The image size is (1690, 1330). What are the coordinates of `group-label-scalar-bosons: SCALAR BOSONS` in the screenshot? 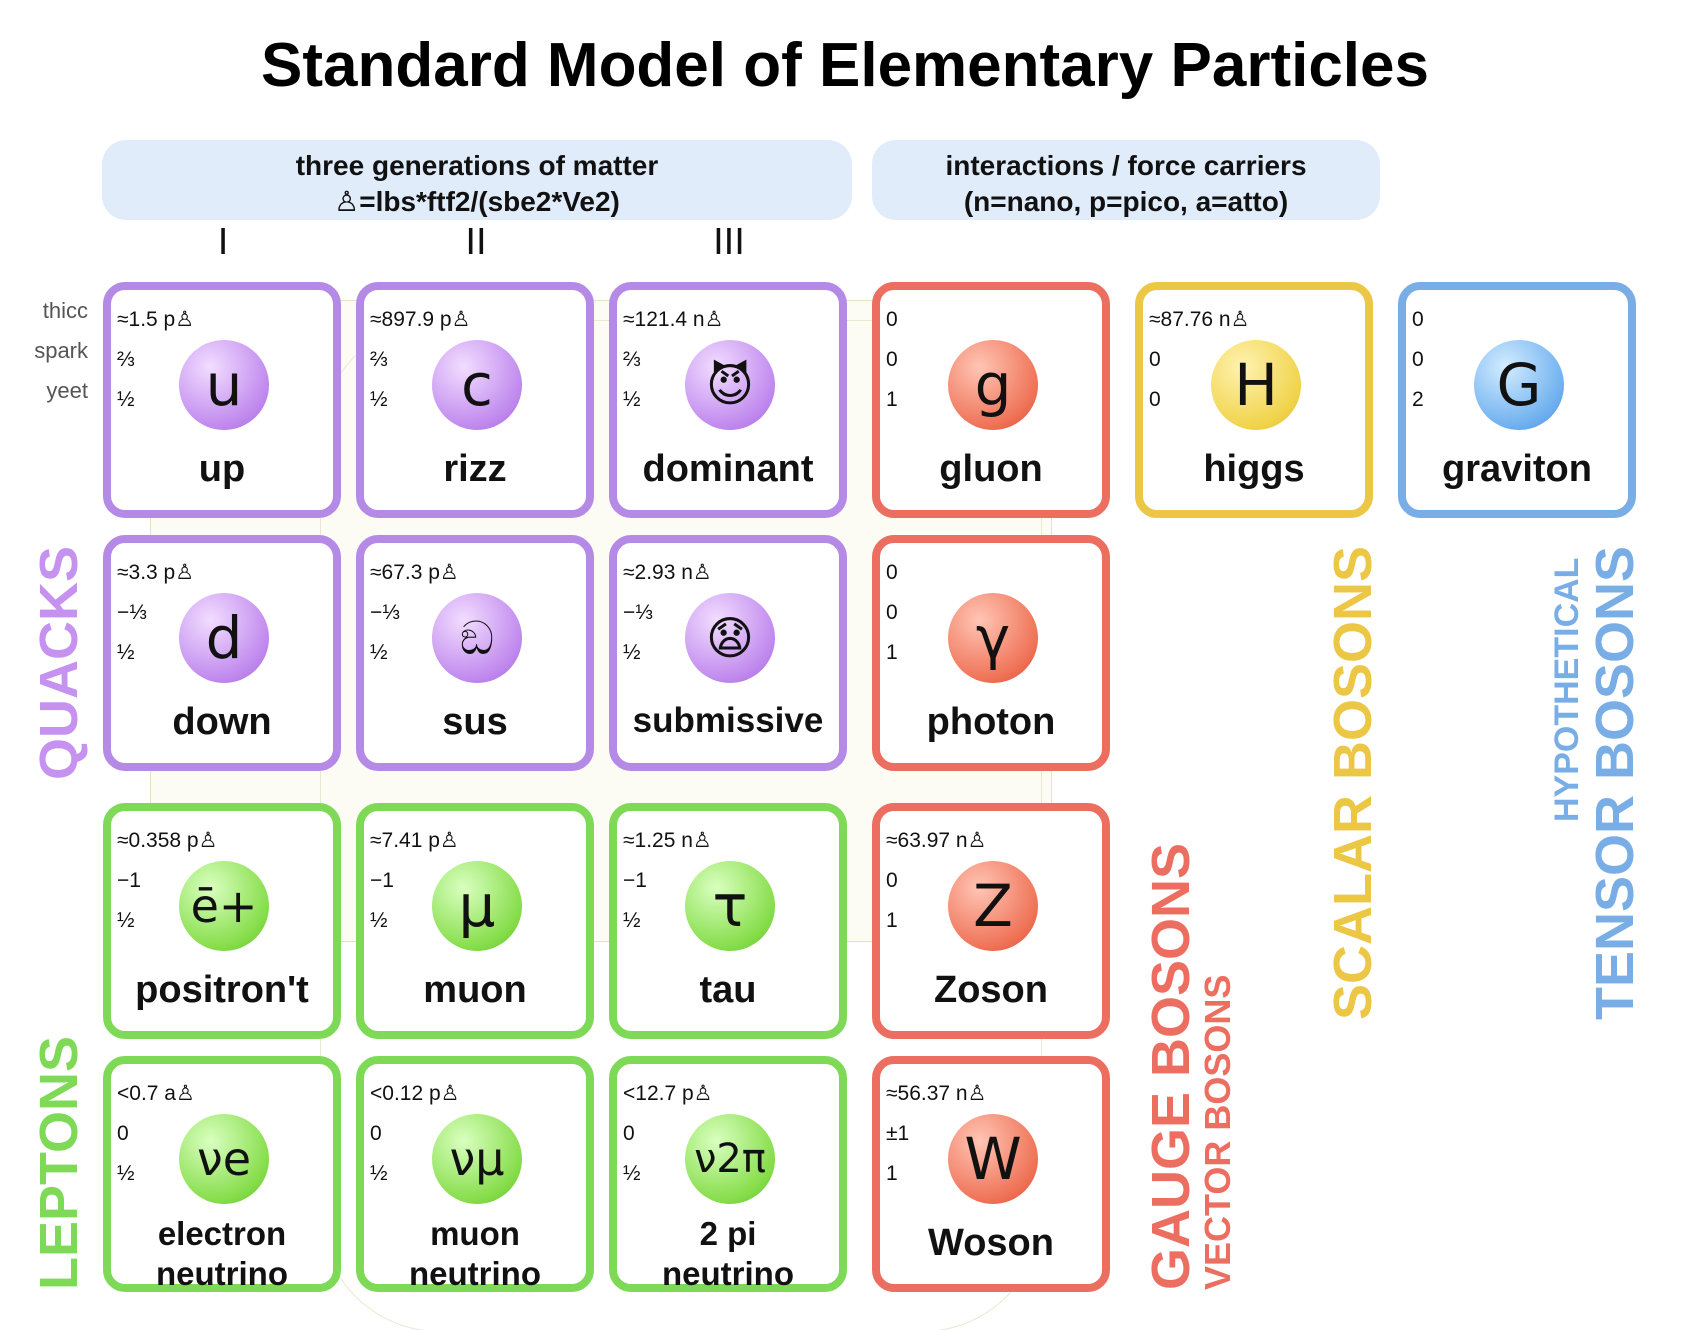 It's located at (1353, 782).